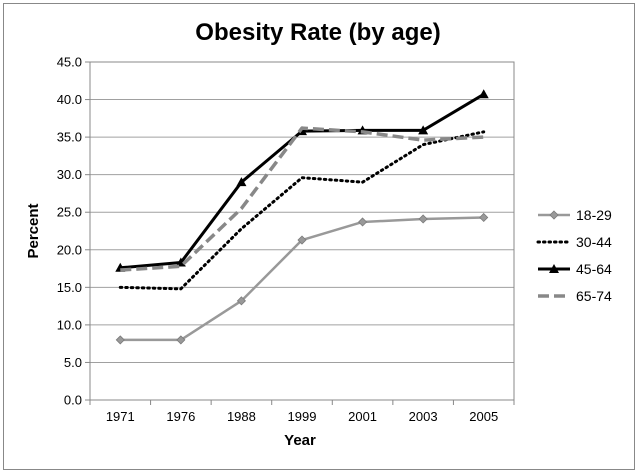 Image resolution: width=640 pixels, height=475 pixels. What do you see at coordinates (575, 269) in the screenshot?
I see `legend-entry-45-64: 45-64` at bounding box center [575, 269].